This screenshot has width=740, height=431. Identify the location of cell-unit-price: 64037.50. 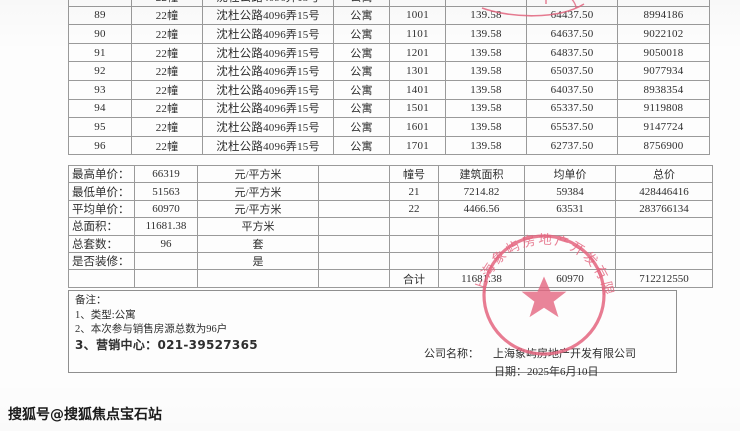
(572, 89).